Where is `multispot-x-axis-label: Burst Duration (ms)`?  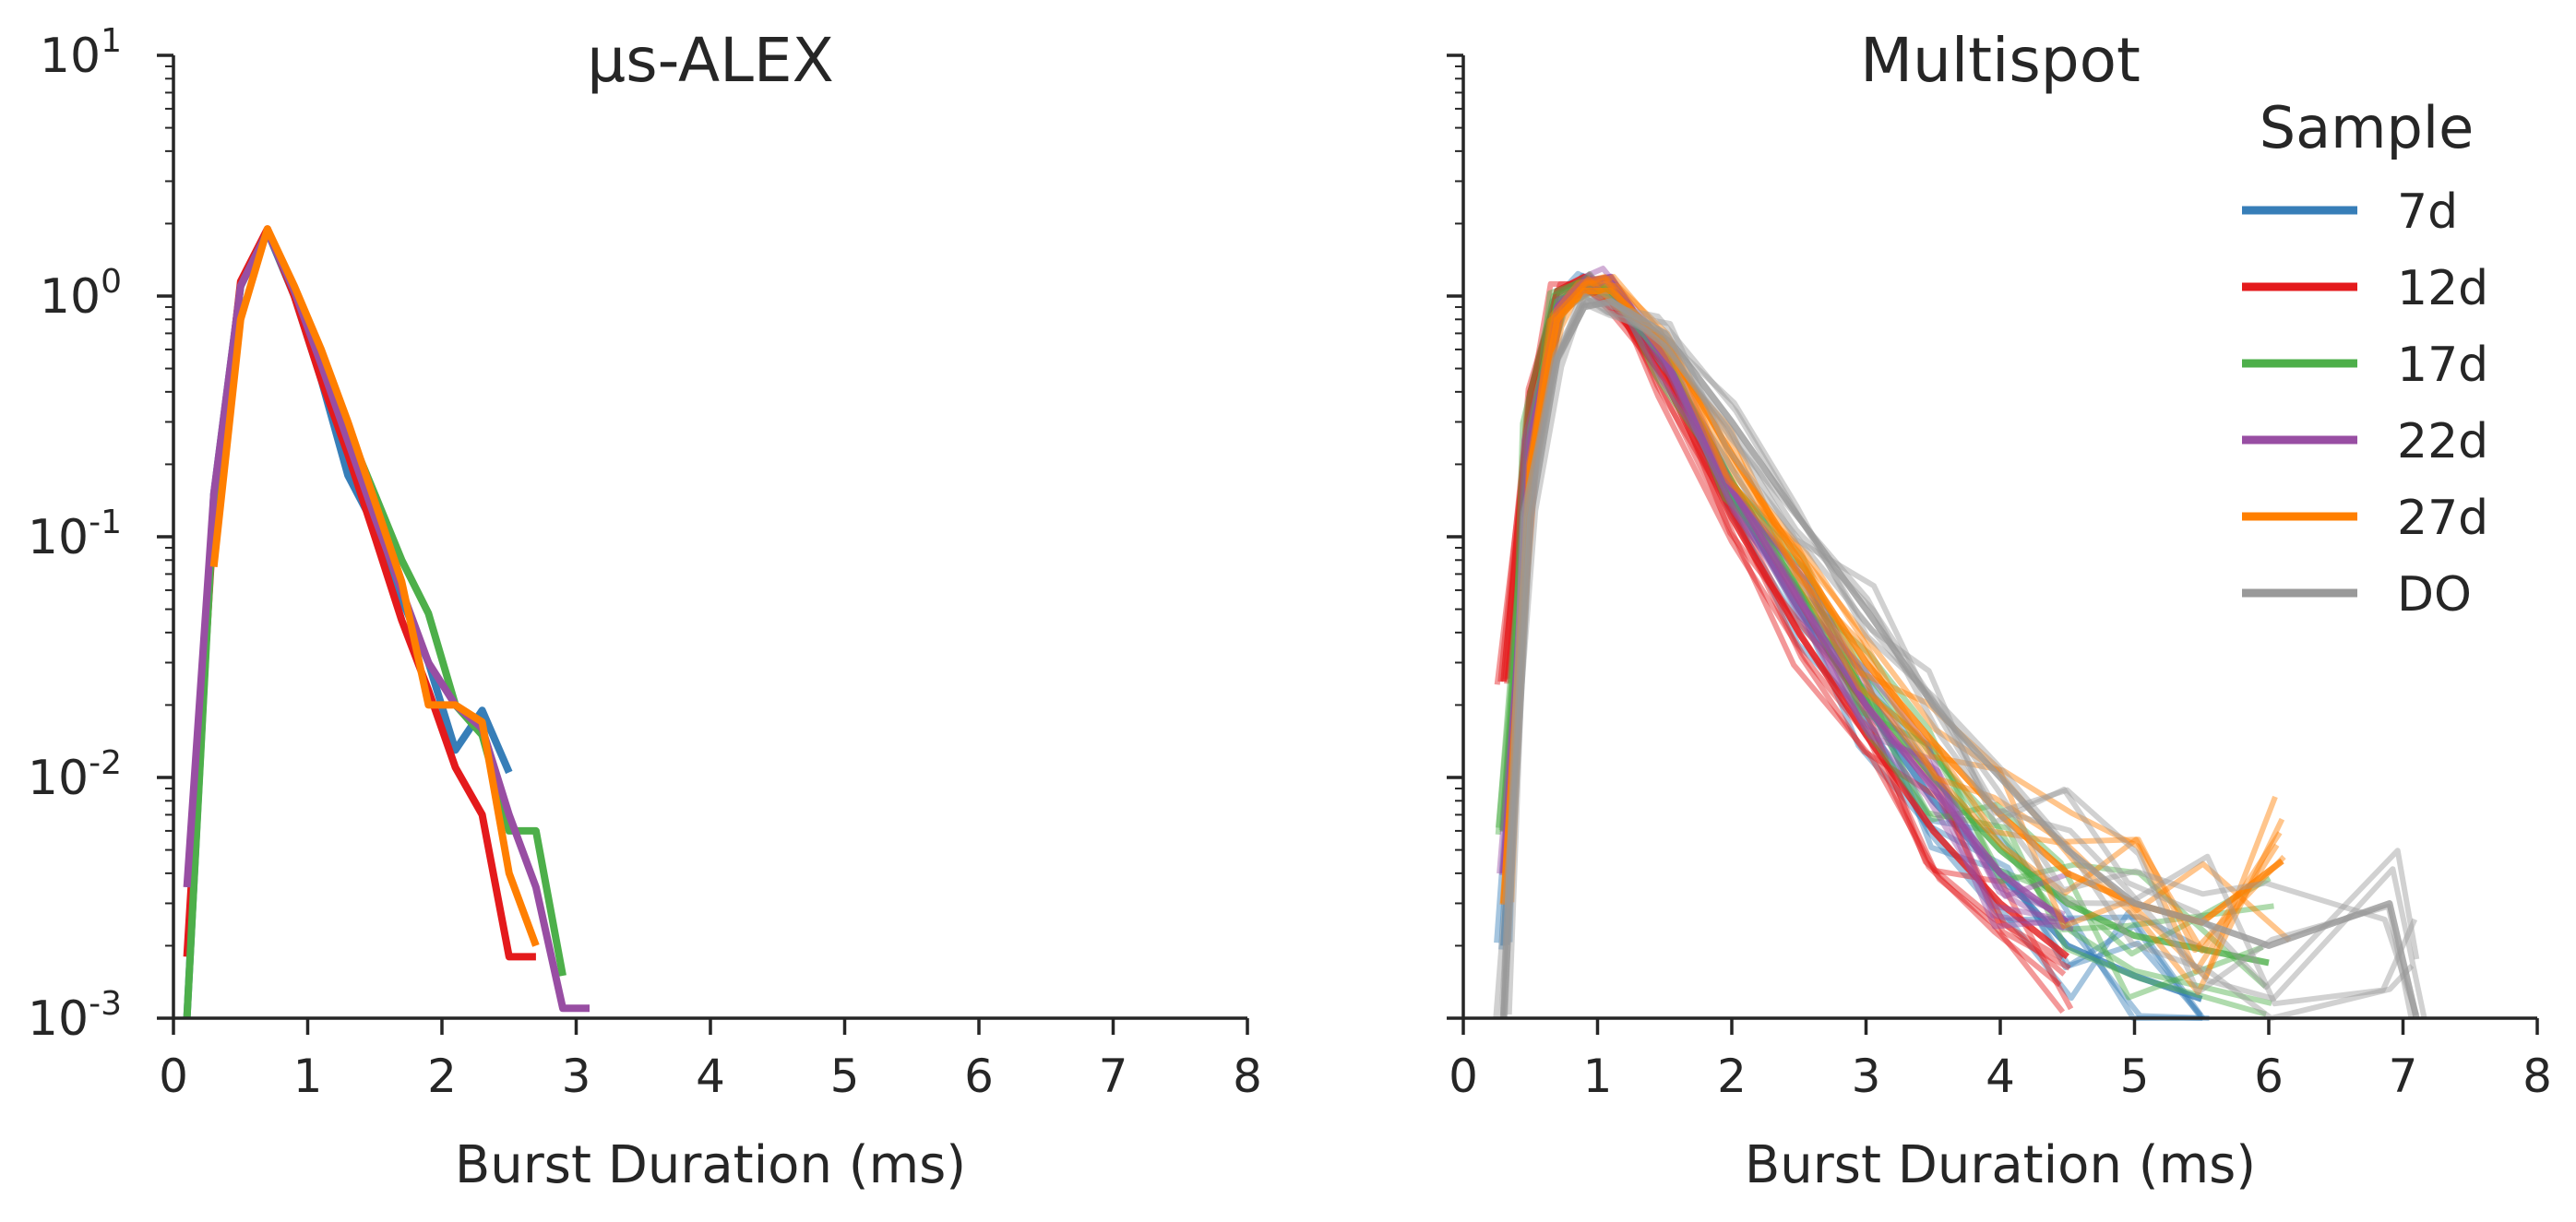
multispot-x-axis-label: Burst Duration (ms) is located at coordinates (2000, 1165).